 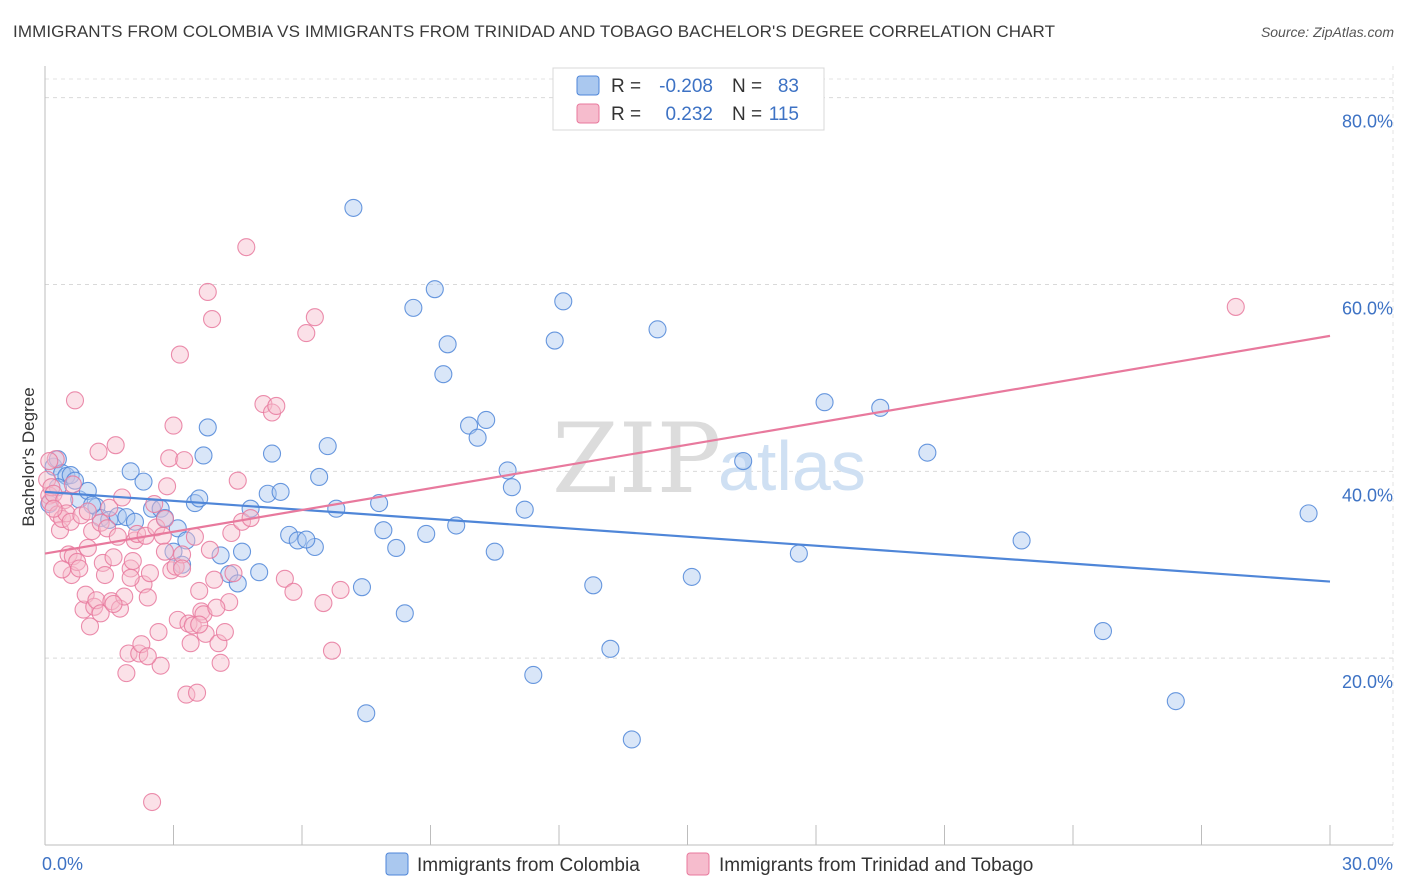 What do you see at coordinates (747, 86) in the screenshot?
I see `legend-n-label-colombia: N =` at bounding box center [747, 86].